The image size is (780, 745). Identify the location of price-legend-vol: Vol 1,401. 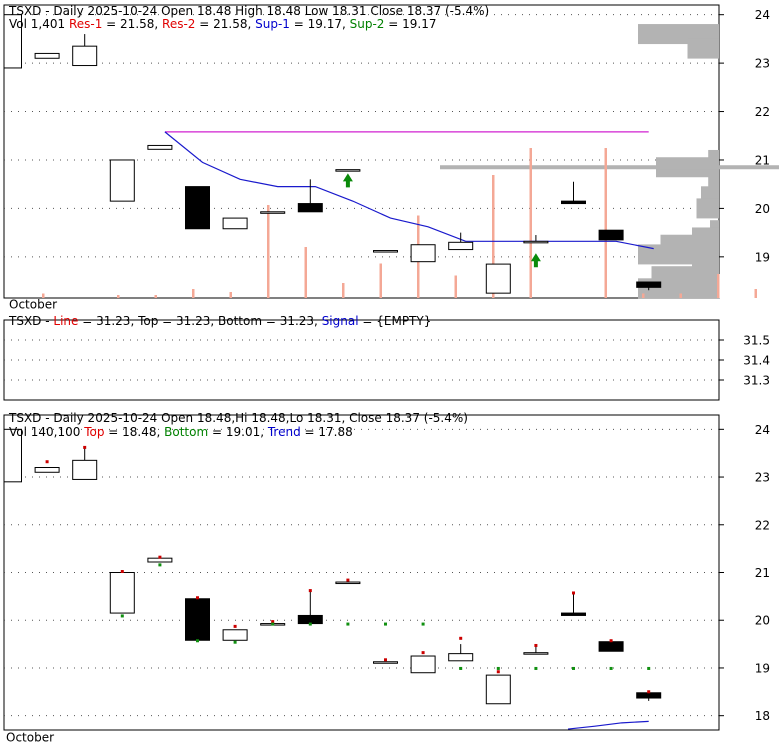
(37, 24).